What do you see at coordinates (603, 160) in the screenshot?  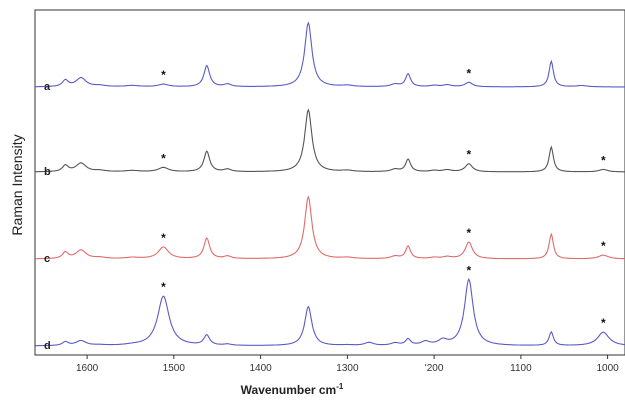 I see `asterisk-marker-b-1005: *` at bounding box center [603, 160].